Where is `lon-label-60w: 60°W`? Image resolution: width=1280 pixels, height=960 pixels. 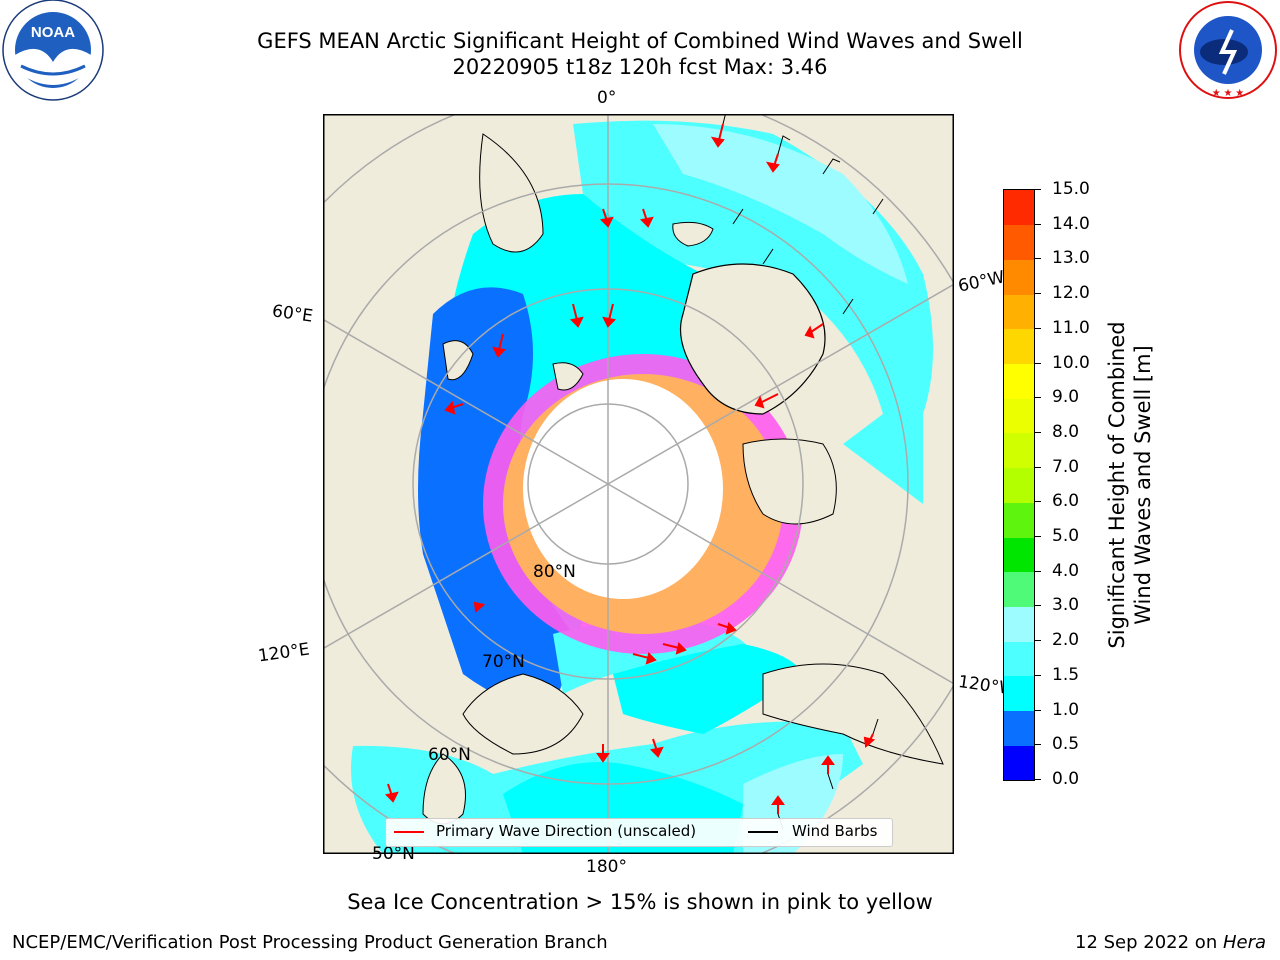
lon-label-60w: 60°W is located at coordinates (981, 282).